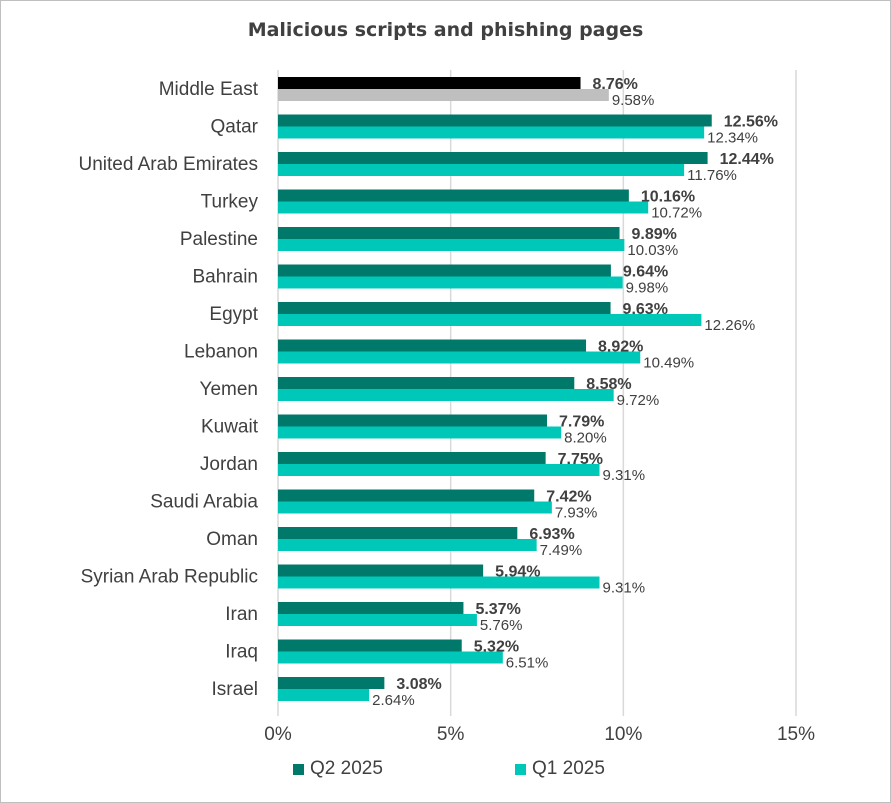  Describe the element at coordinates (668, 363) in the screenshot. I see `data-label-q1: 10.49%` at that location.